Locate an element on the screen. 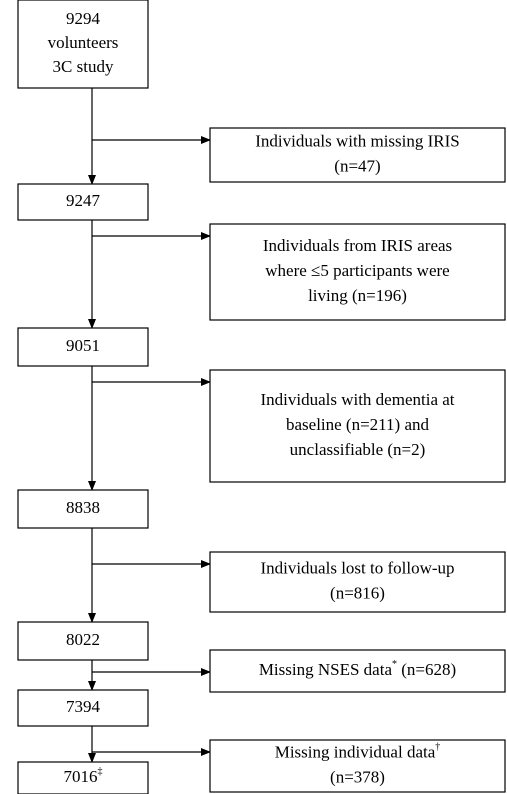  box-text: 8022 is located at coordinates (83, 639).